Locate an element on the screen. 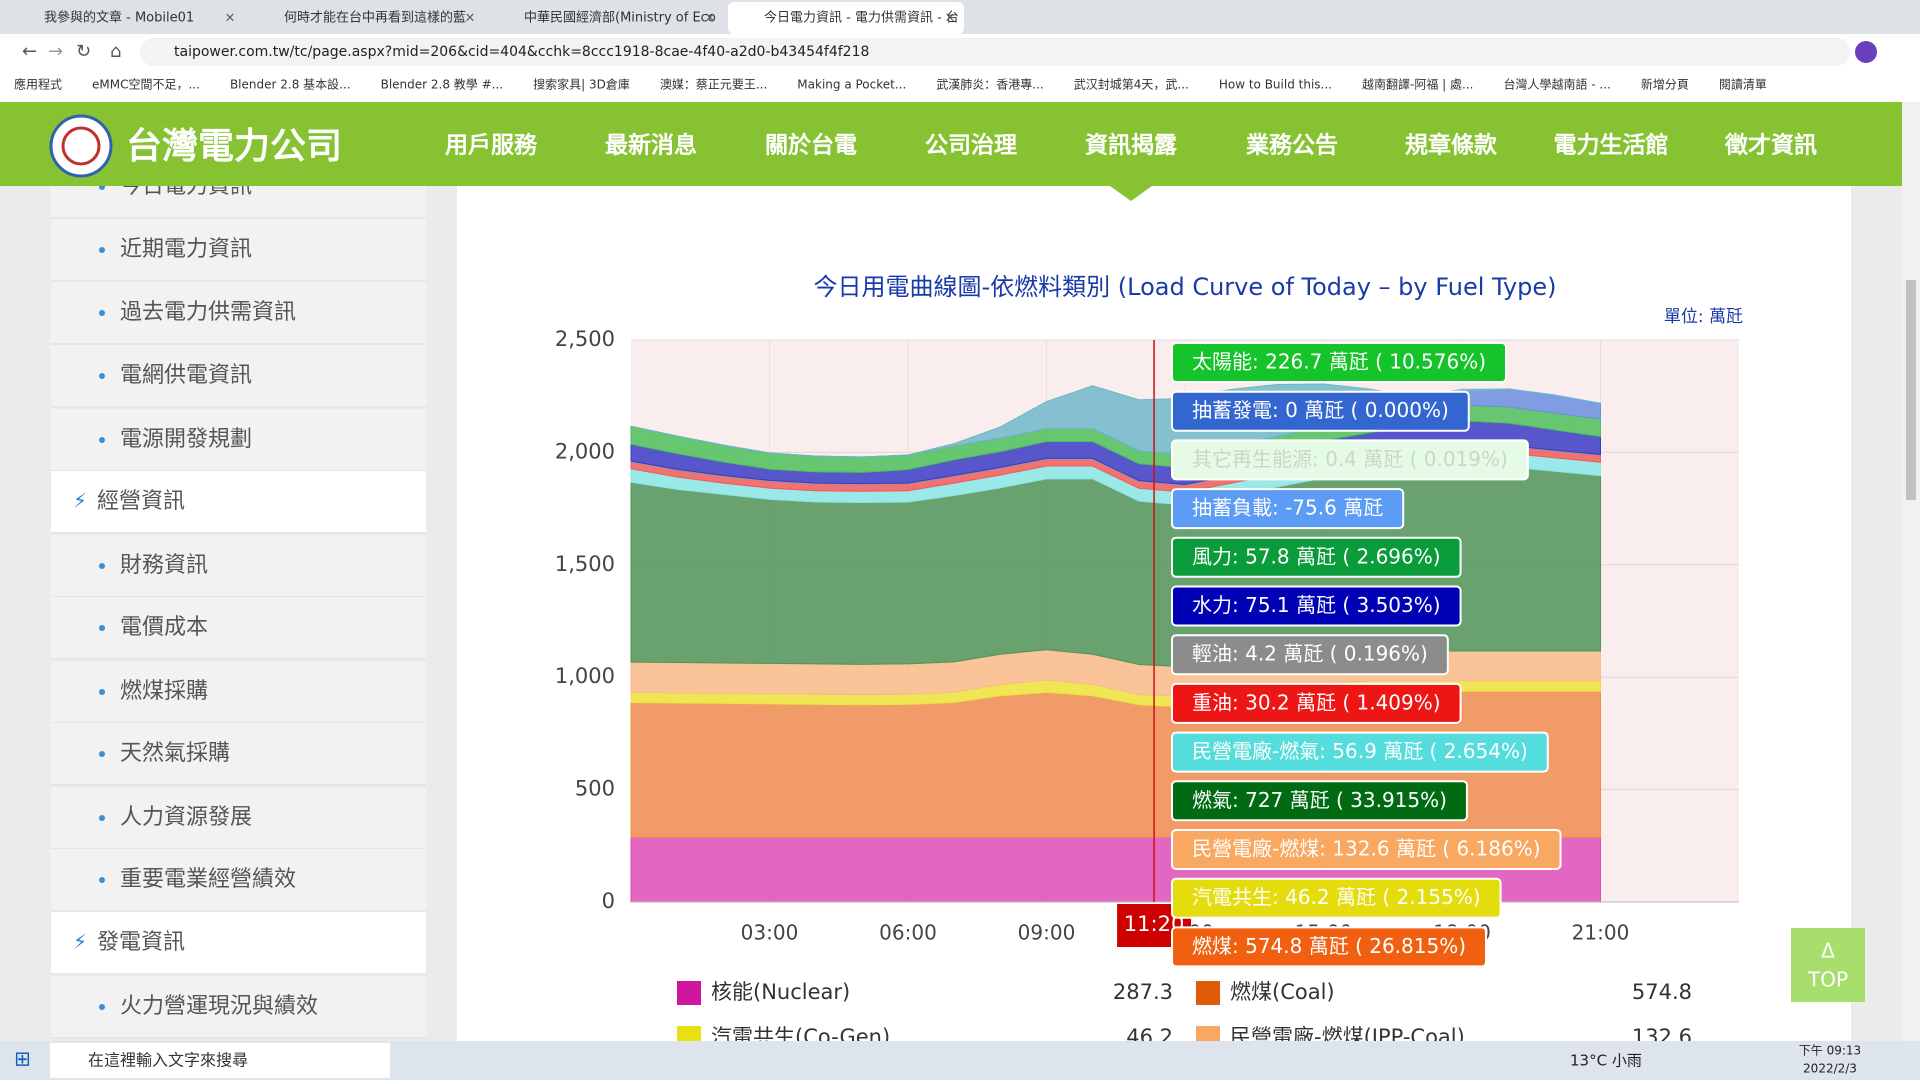 The height and width of the screenshot is (1084, 1920). bookmark: 搜索家具| 3D倉庫 is located at coordinates (581, 84).